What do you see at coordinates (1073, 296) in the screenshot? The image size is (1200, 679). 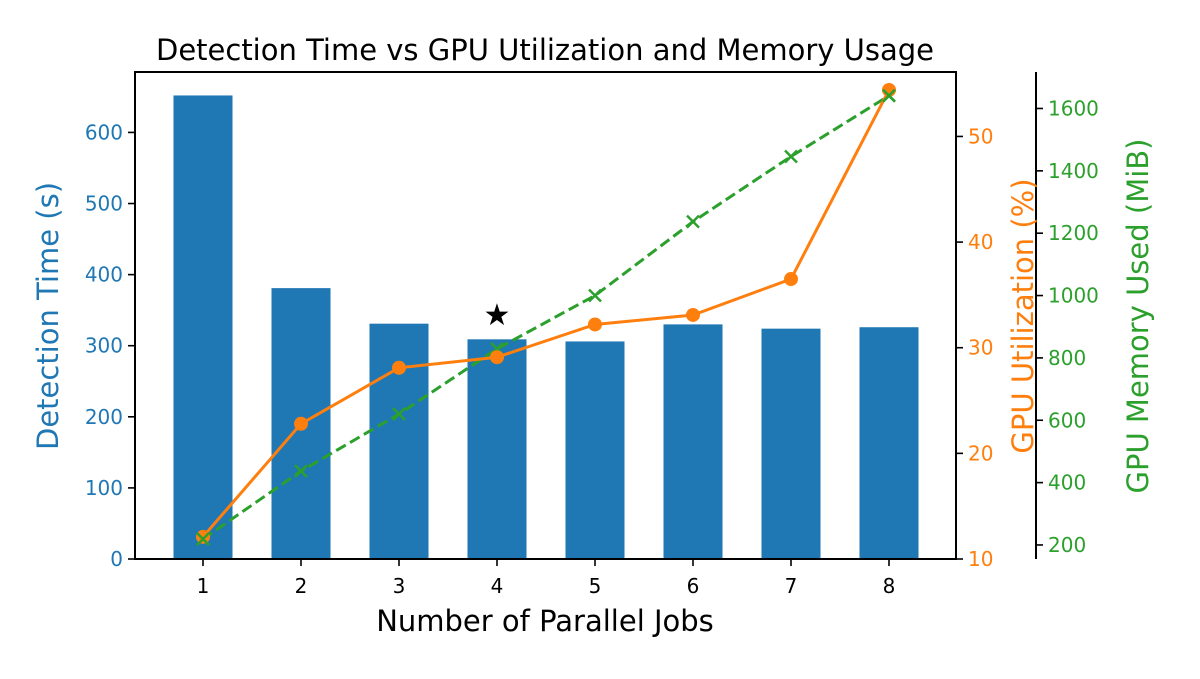 I see `svg-text: 1000` at bounding box center [1073, 296].